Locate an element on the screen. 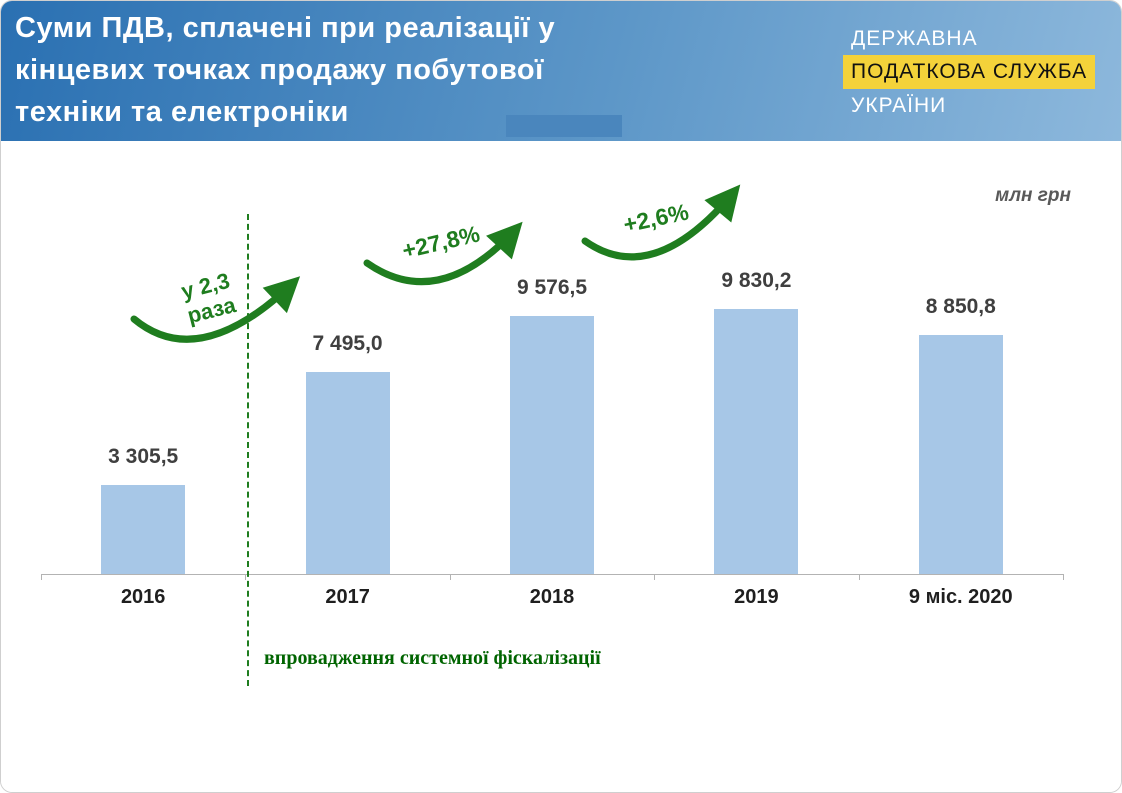  bar-value-label: 3 305,5 is located at coordinates (143, 456).